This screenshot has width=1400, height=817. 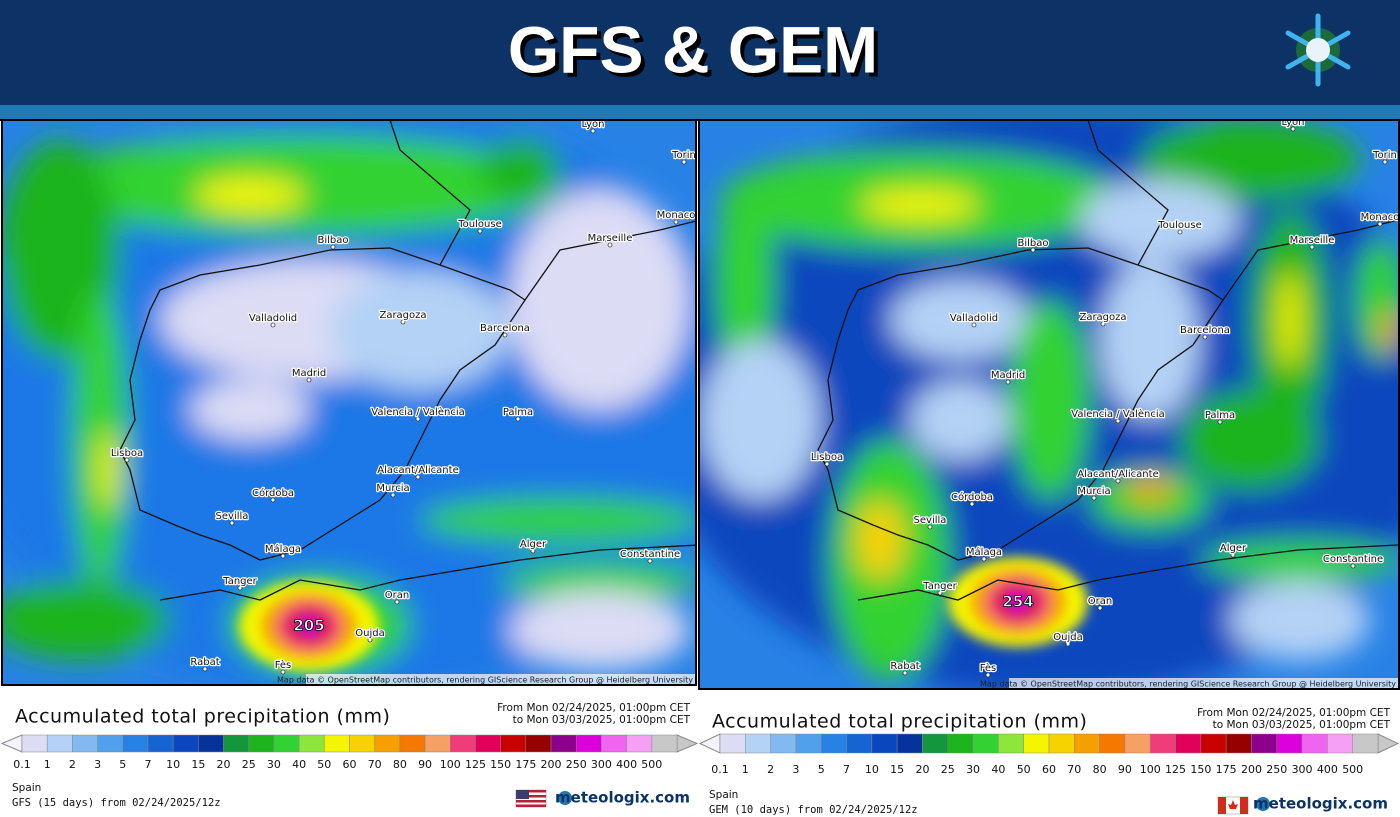 What do you see at coordinates (116, 803) in the screenshot?
I see `model-run: GFS (15 days) from 02/24/2025/12z` at bounding box center [116, 803].